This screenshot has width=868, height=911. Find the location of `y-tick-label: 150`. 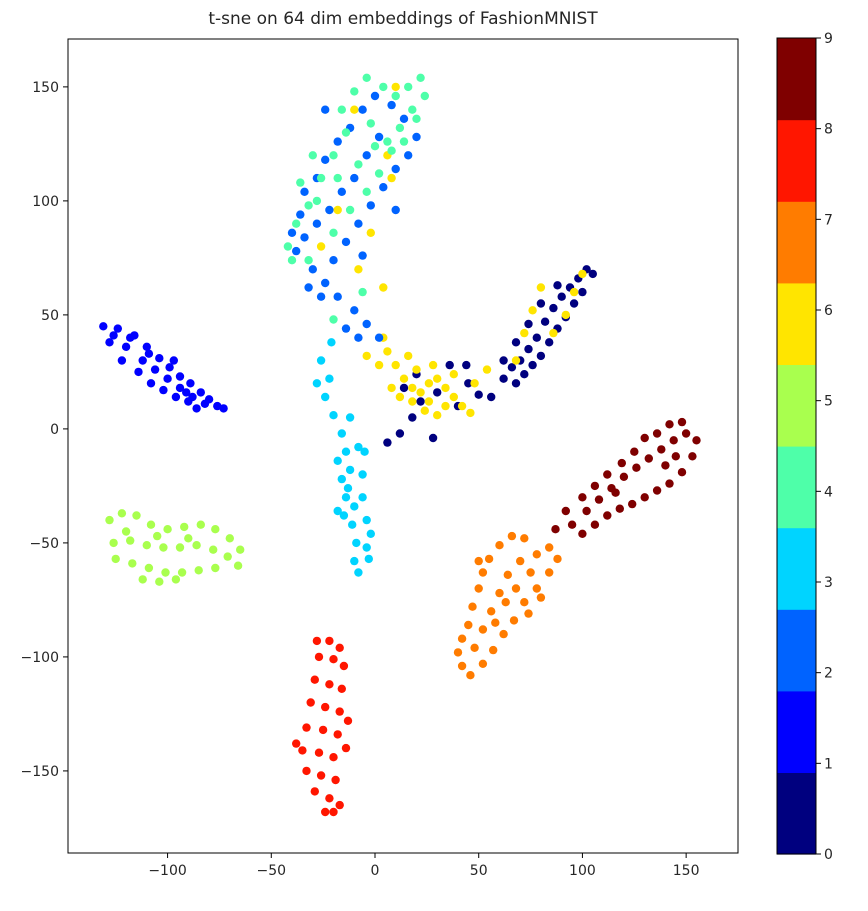

y-tick-label: 150 is located at coordinates (45, 88).